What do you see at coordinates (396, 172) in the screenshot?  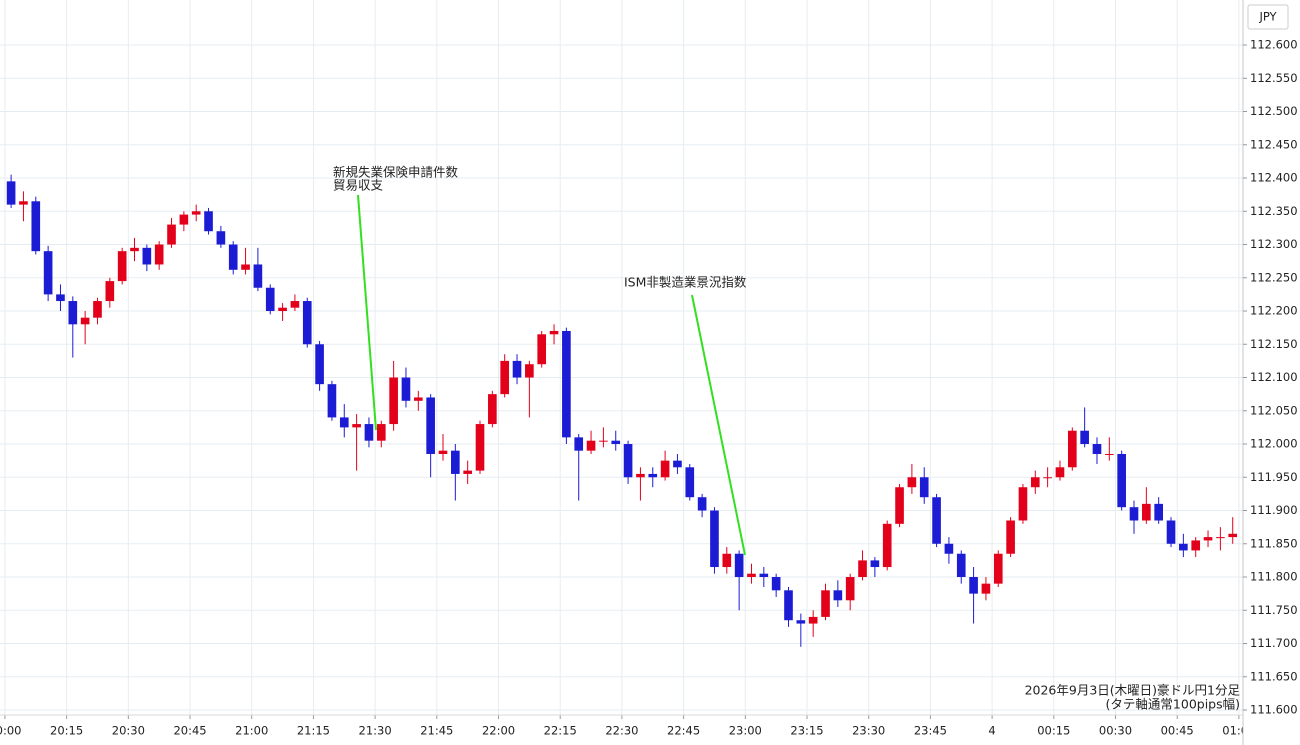 I see `annotation: 新規失業保険申請件数` at bounding box center [396, 172].